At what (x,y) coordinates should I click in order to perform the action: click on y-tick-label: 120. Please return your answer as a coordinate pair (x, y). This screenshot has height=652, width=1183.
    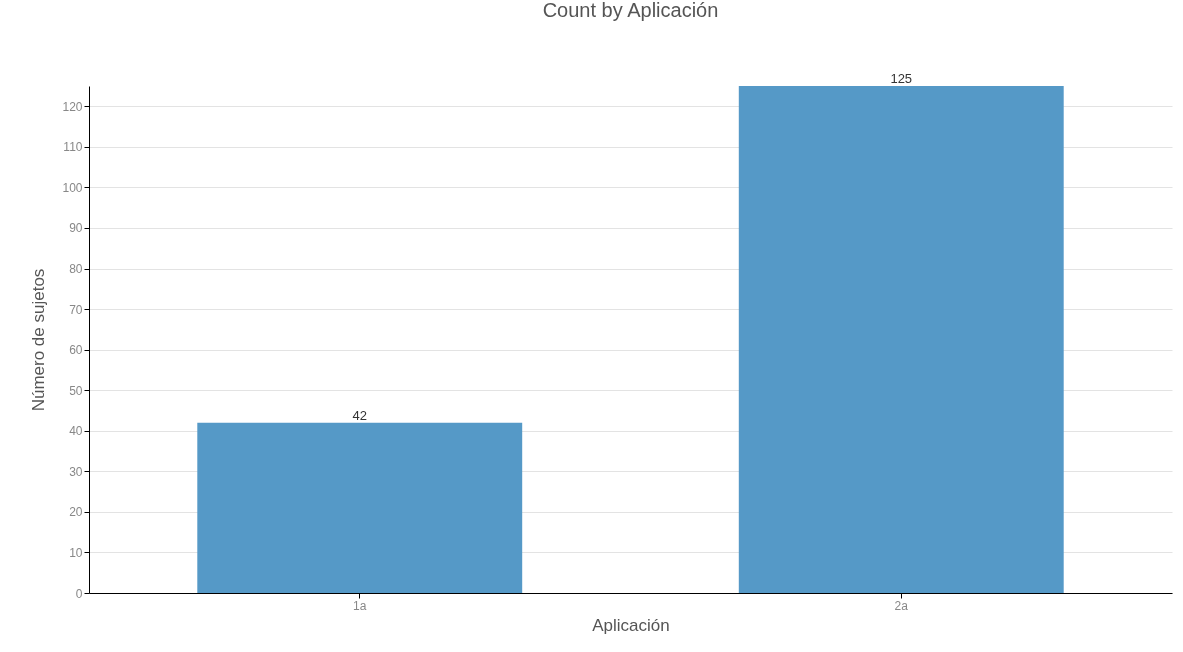
    Looking at the image, I should click on (72, 106).